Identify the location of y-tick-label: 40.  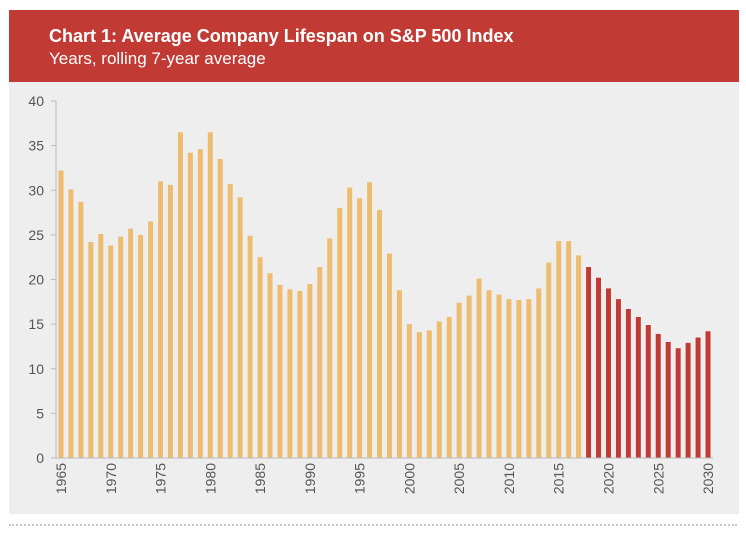
(36, 101).